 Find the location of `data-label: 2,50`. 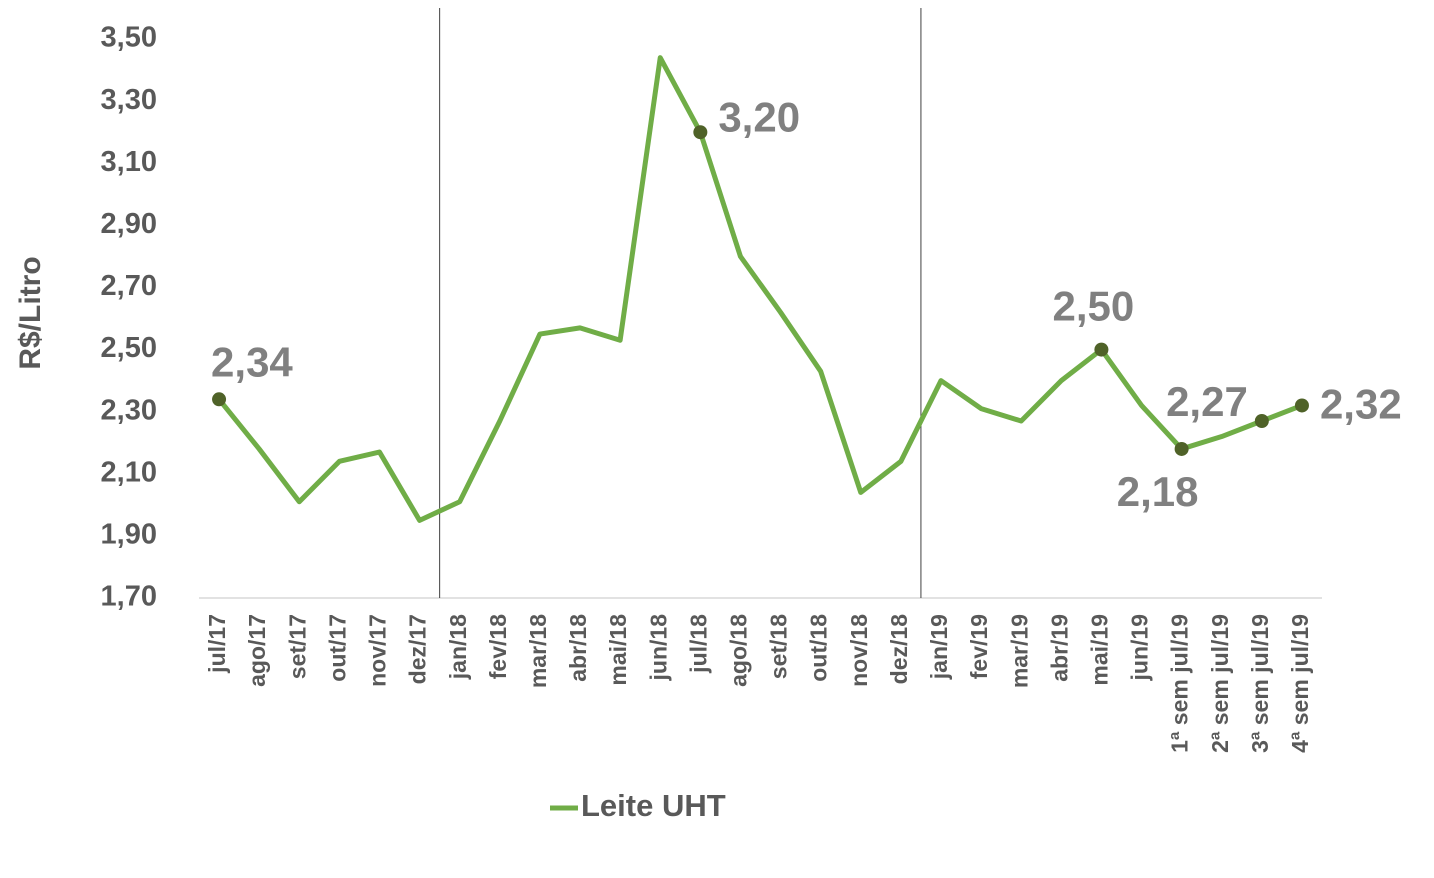

data-label: 2,50 is located at coordinates (1094, 306).